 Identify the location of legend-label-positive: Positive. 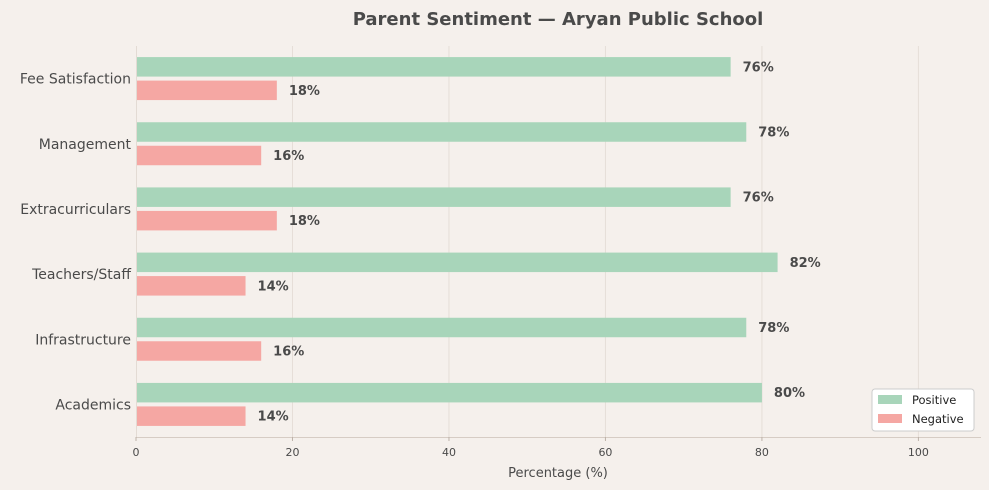
(934, 400).